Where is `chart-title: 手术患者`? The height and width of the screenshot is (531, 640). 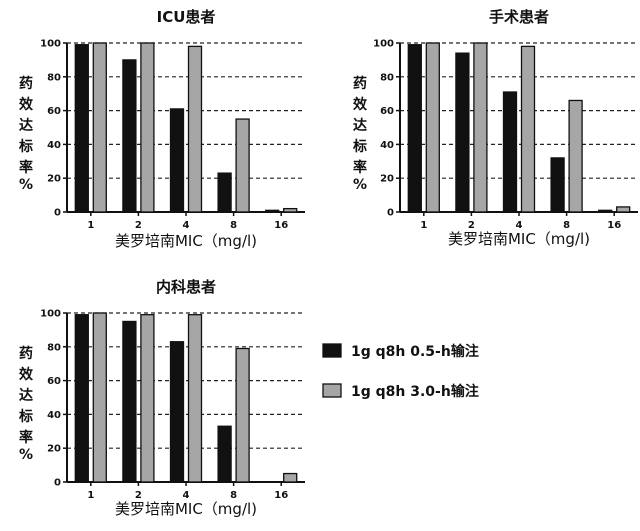 chart-title: 手术患者 is located at coordinates (519, 17).